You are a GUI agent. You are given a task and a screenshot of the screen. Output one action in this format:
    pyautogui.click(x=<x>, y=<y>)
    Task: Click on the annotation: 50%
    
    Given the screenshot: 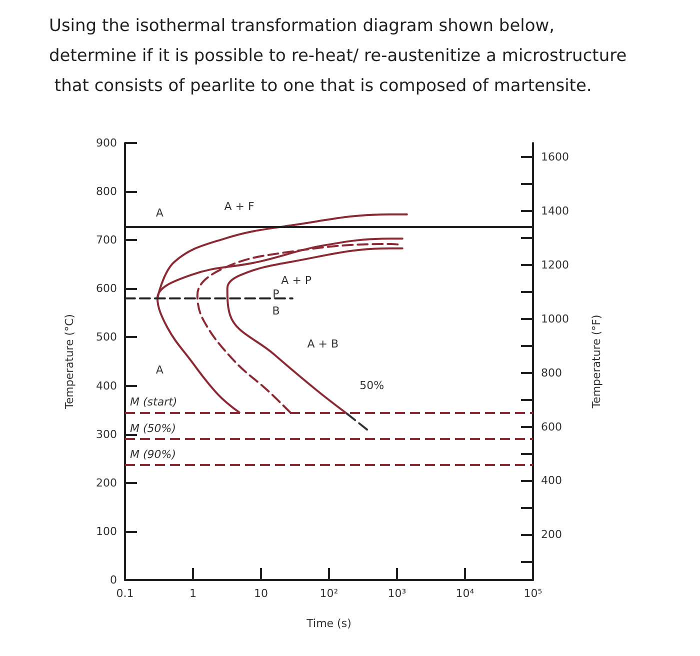 What is the action you would take?
    pyautogui.click(x=372, y=385)
    